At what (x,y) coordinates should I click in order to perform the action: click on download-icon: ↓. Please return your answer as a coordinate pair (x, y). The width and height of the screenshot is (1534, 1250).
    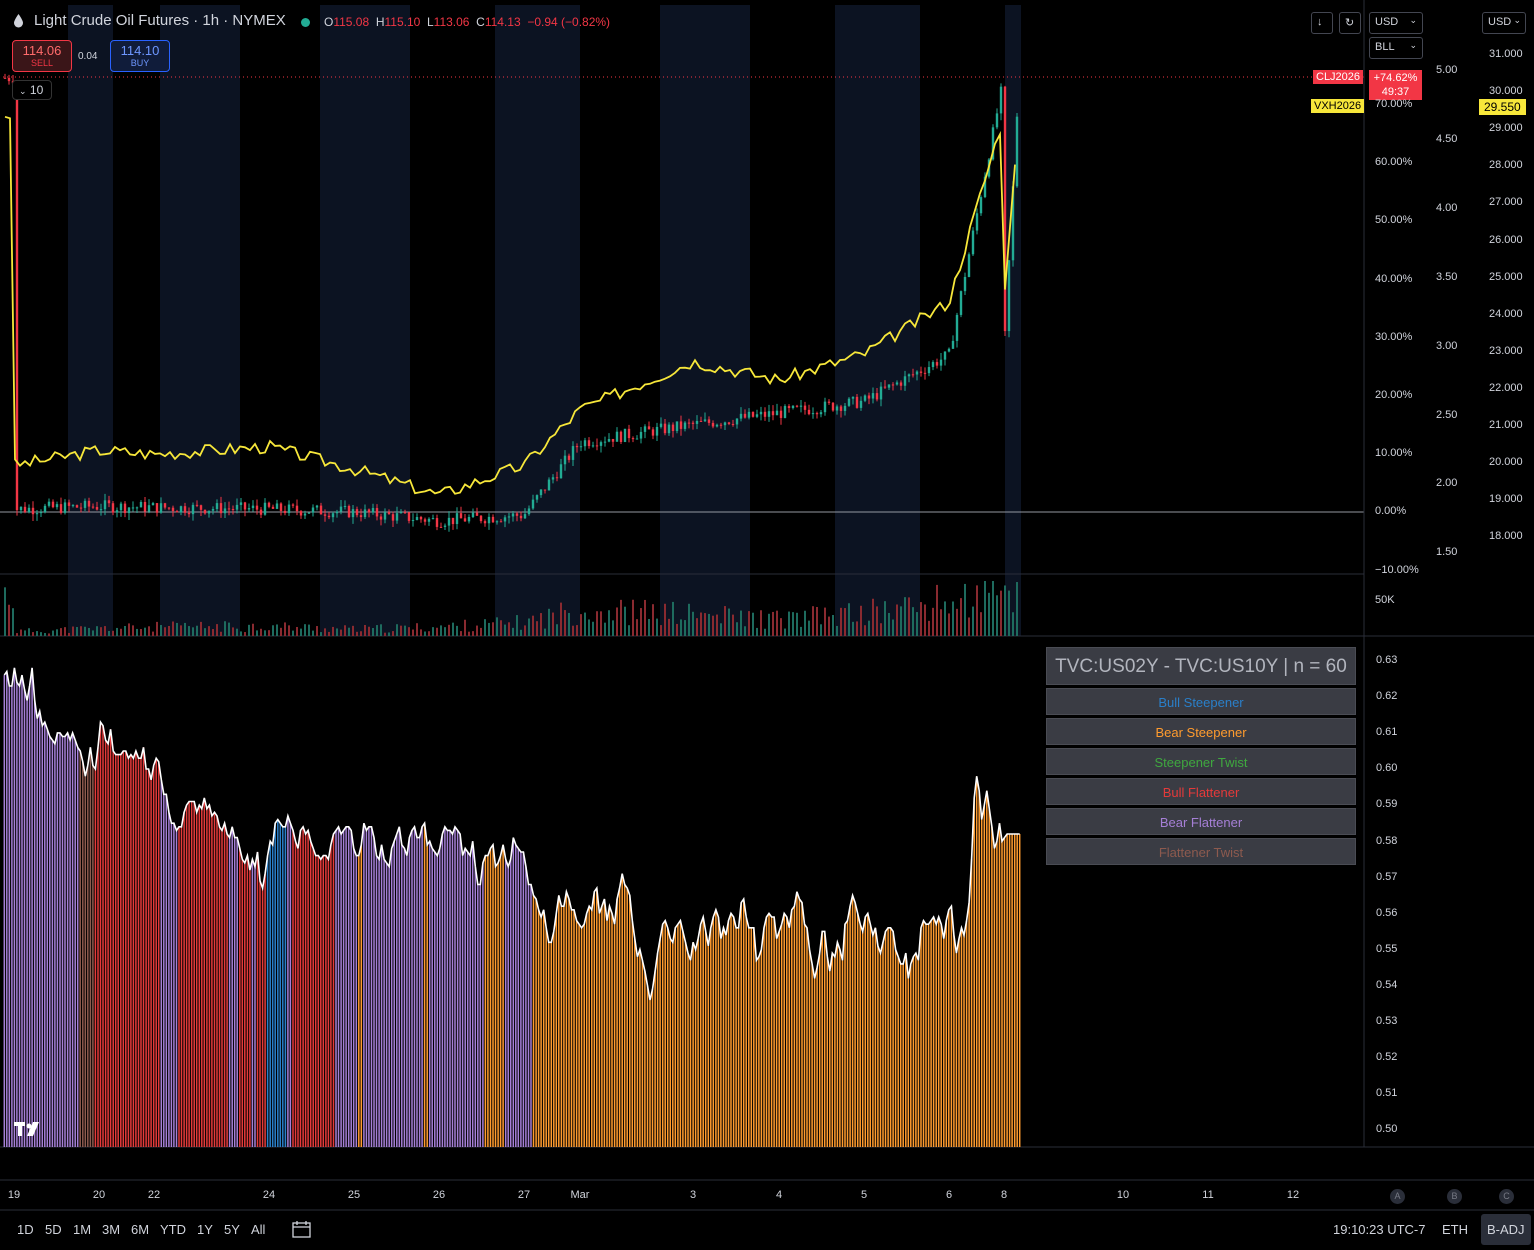
    Looking at the image, I should click on (1322, 23).